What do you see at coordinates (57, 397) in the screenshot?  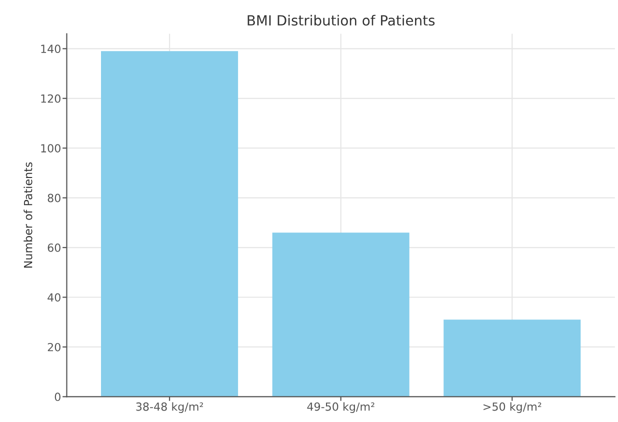 I see `y-tick-label: 0` at bounding box center [57, 397].